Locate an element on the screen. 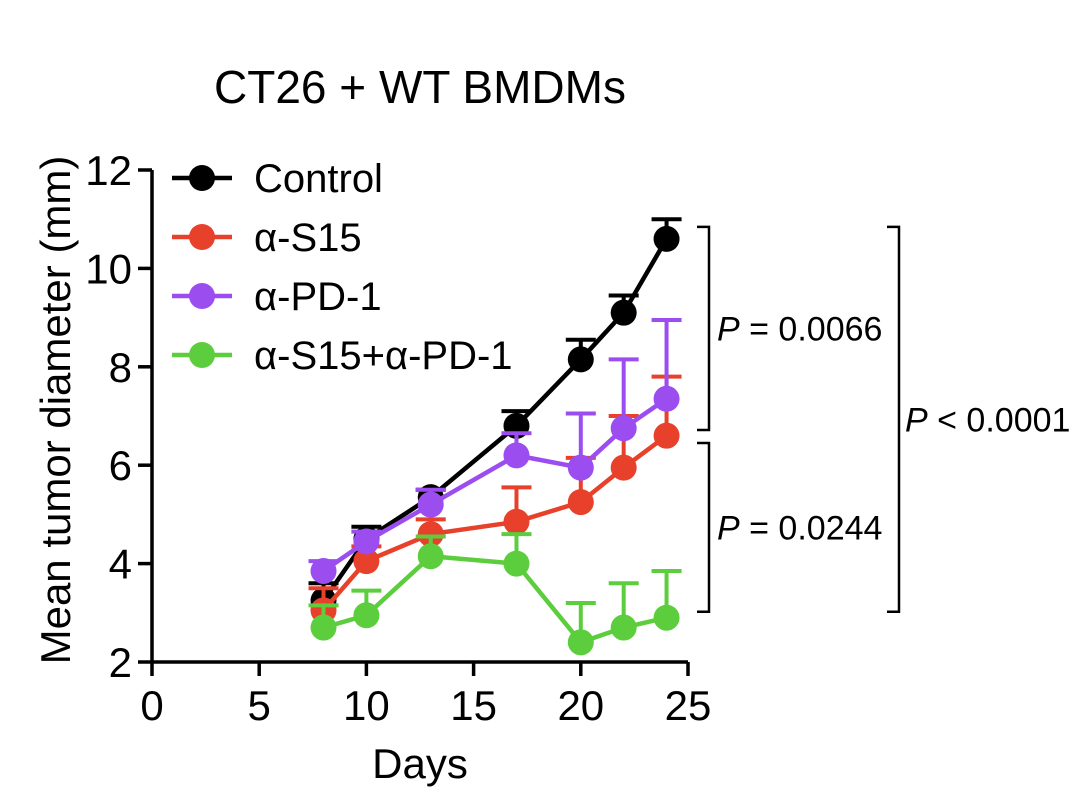  p-value-label: P = 0.0066 is located at coordinates (799, 329).